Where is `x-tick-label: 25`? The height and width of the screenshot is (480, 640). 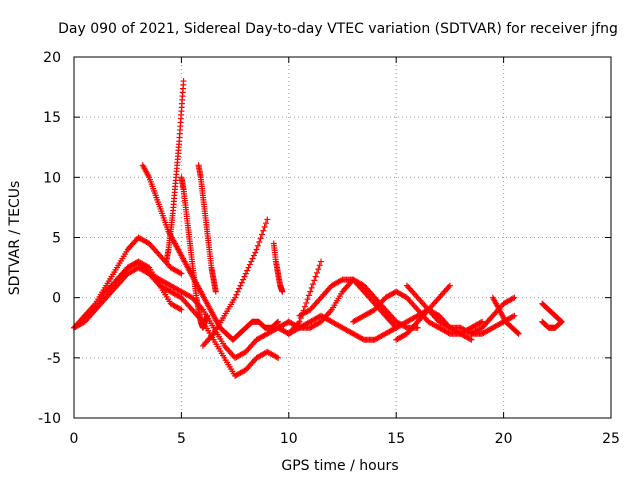
x-tick-label: 25 is located at coordinates (611, 439).